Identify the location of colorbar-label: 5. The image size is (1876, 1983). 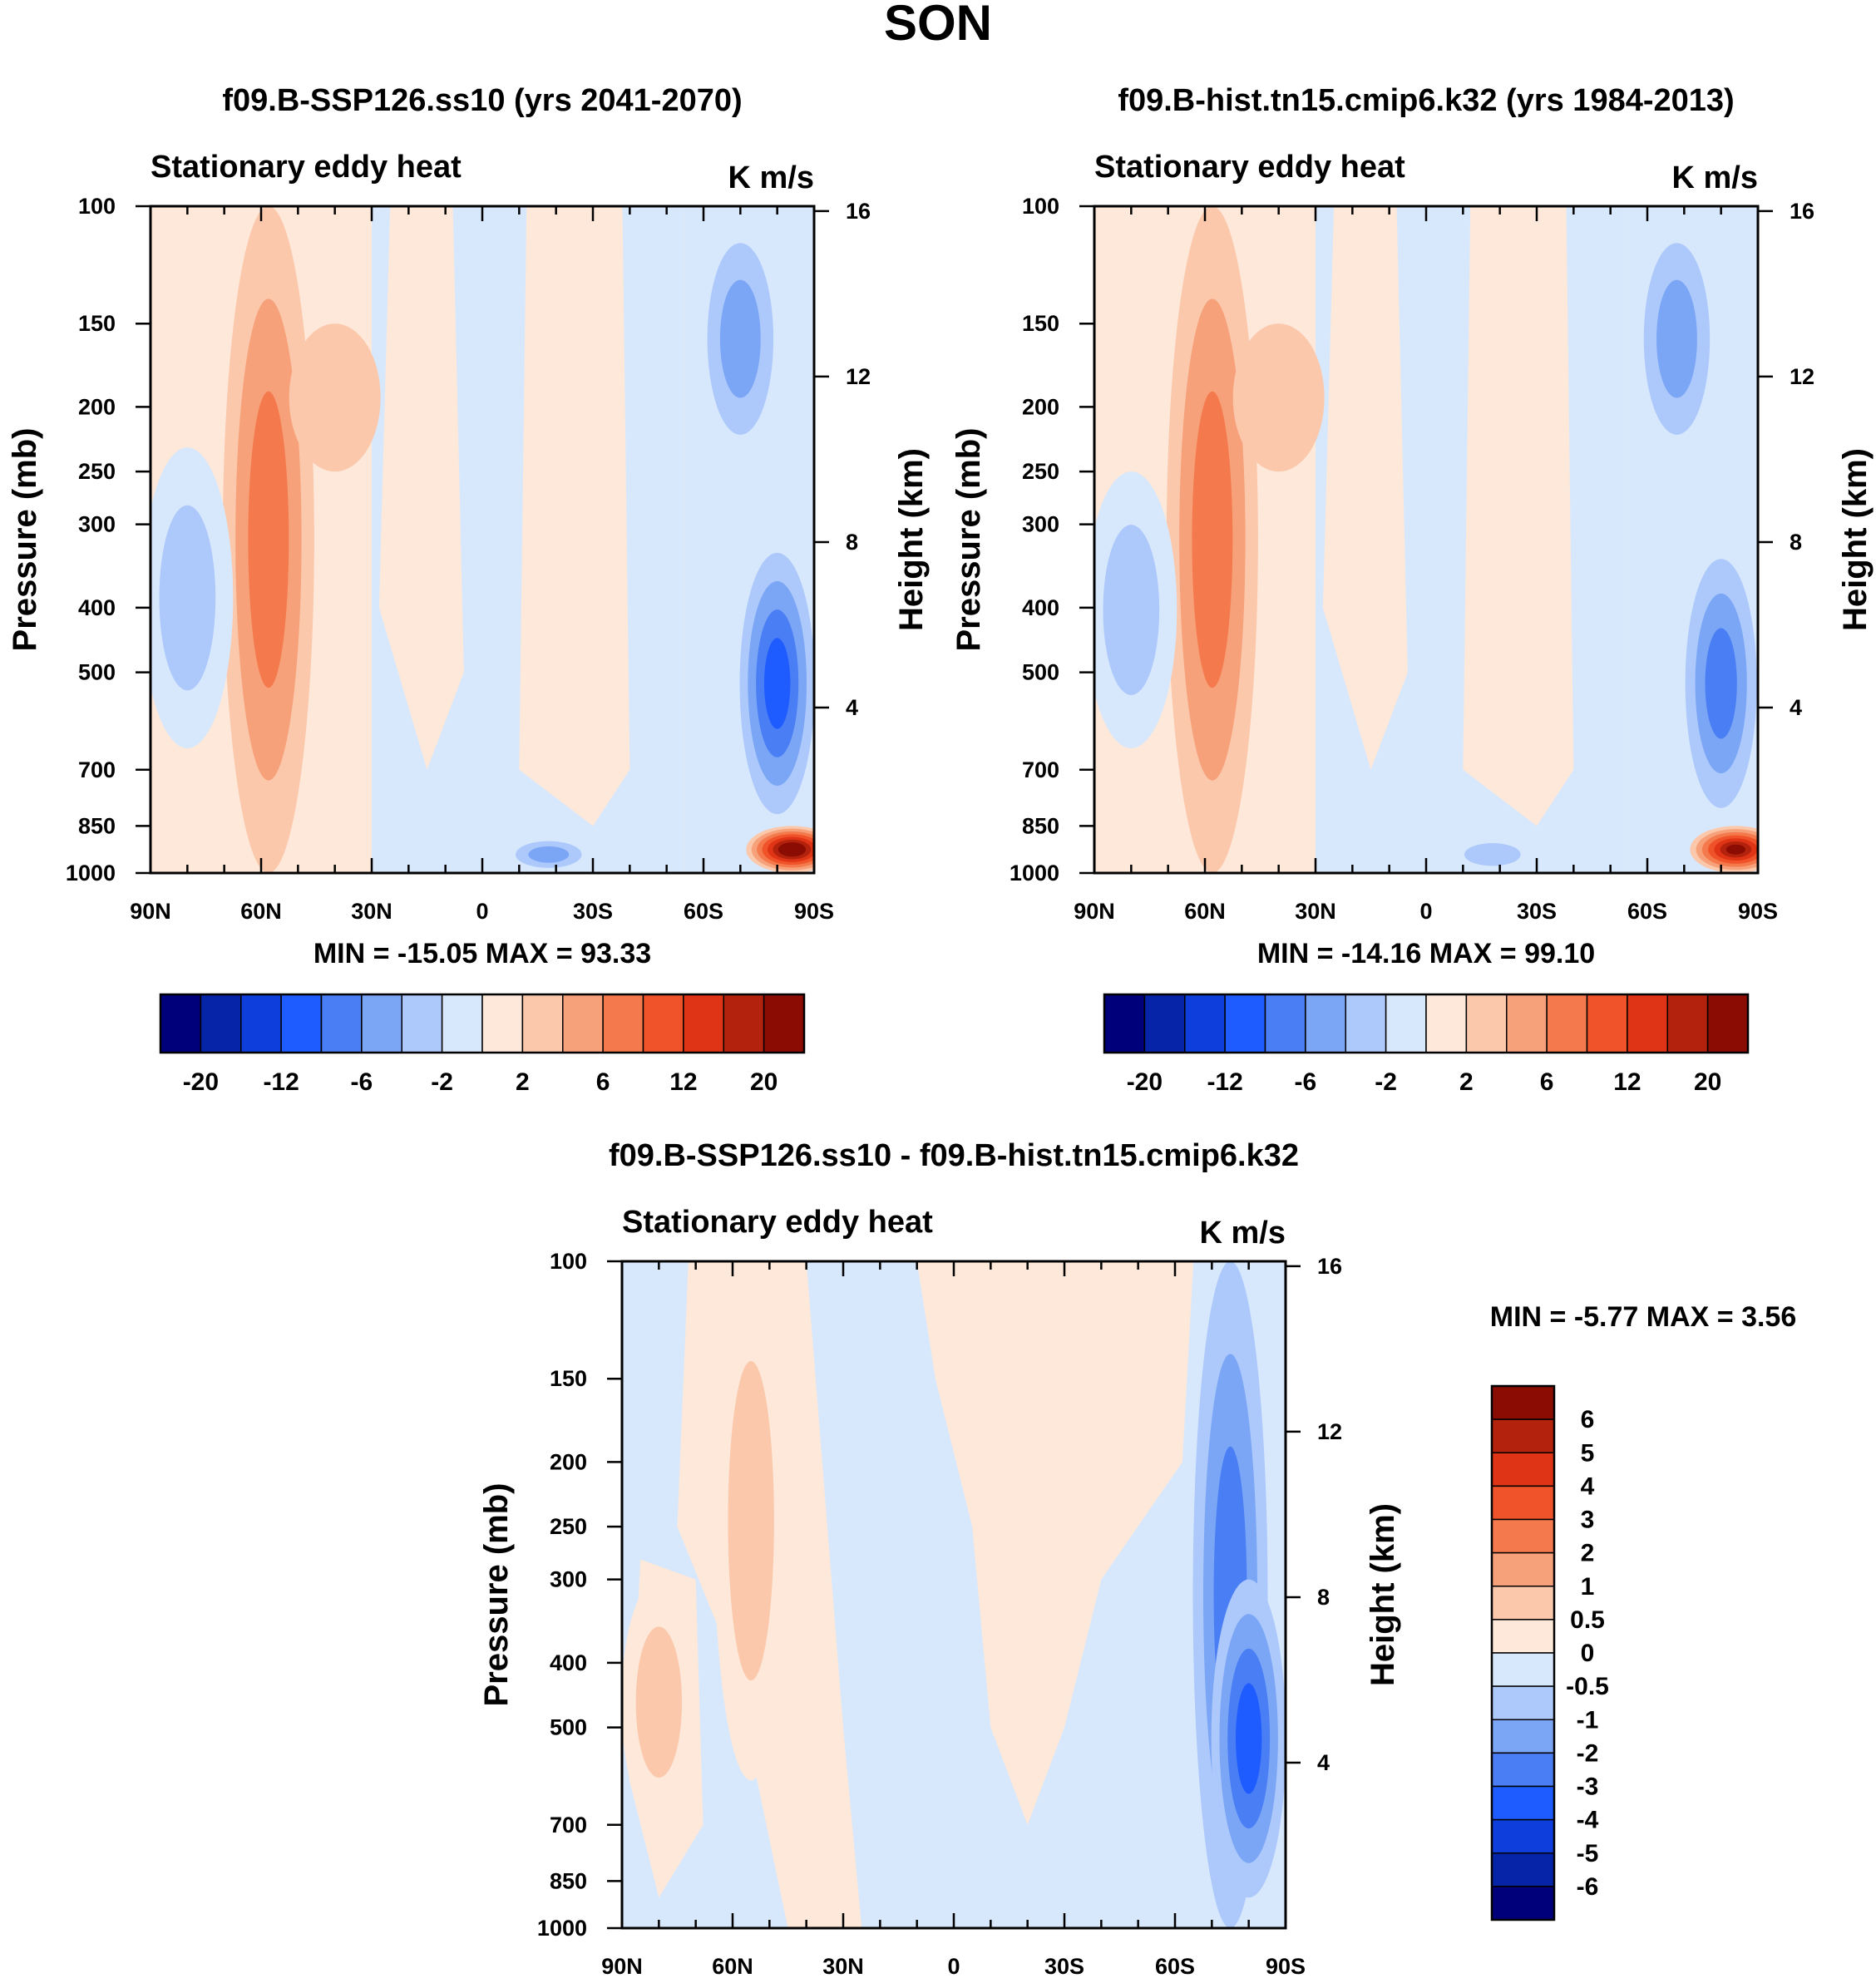
(1588, 1453).